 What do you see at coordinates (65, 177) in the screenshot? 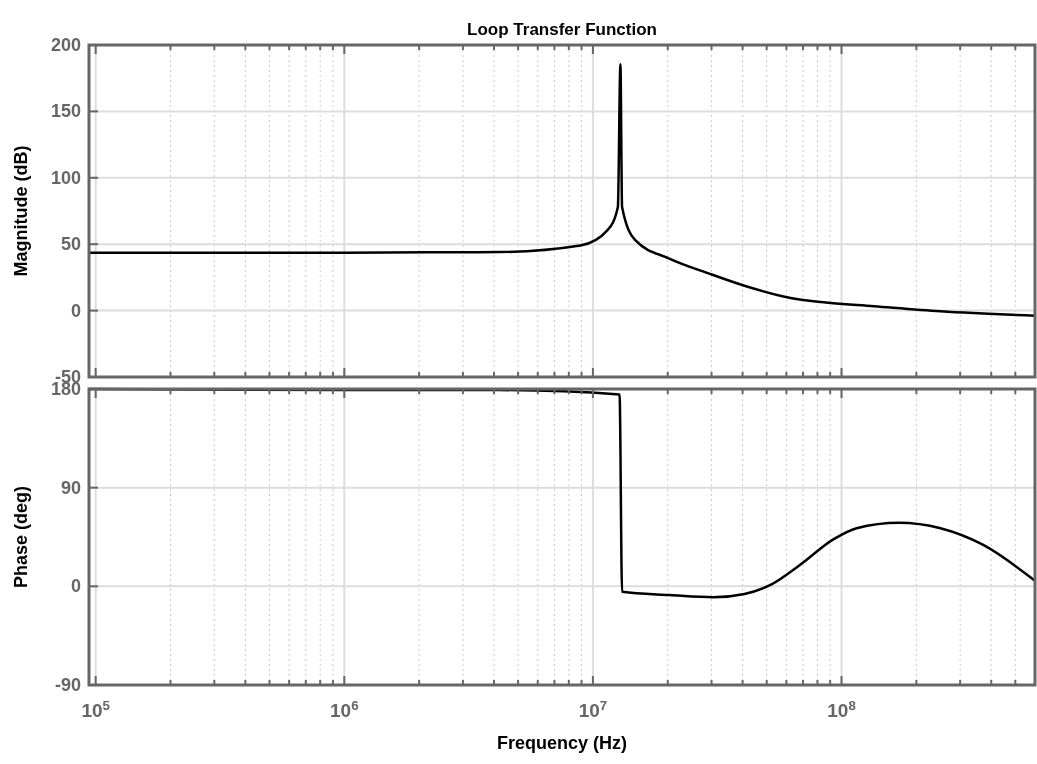
I see `y-tick-label: 100` at bounding box center [65, 177].